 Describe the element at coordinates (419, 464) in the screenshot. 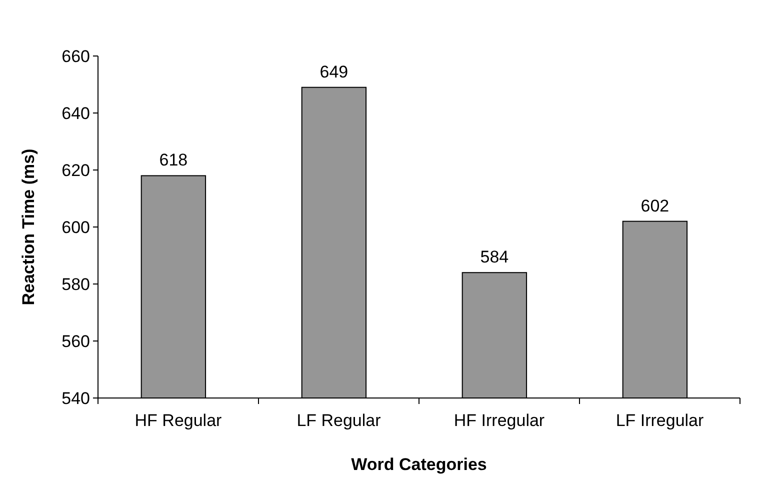

I see `x-axis-title: Word Categories` at that location.